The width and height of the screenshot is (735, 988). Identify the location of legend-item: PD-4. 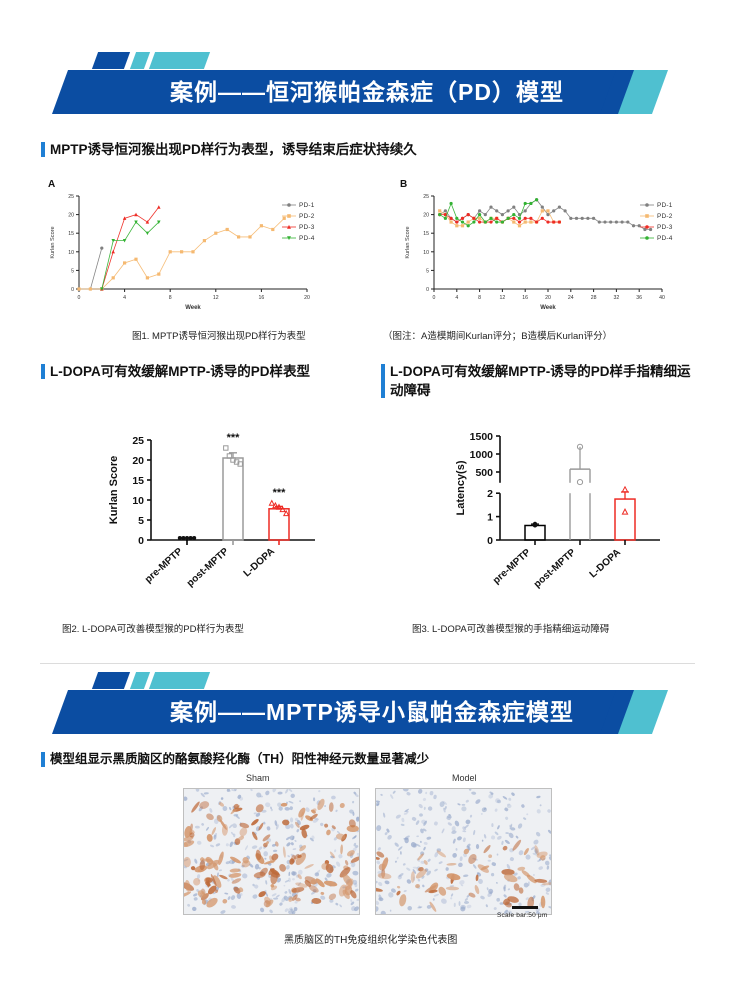
(298, 238).